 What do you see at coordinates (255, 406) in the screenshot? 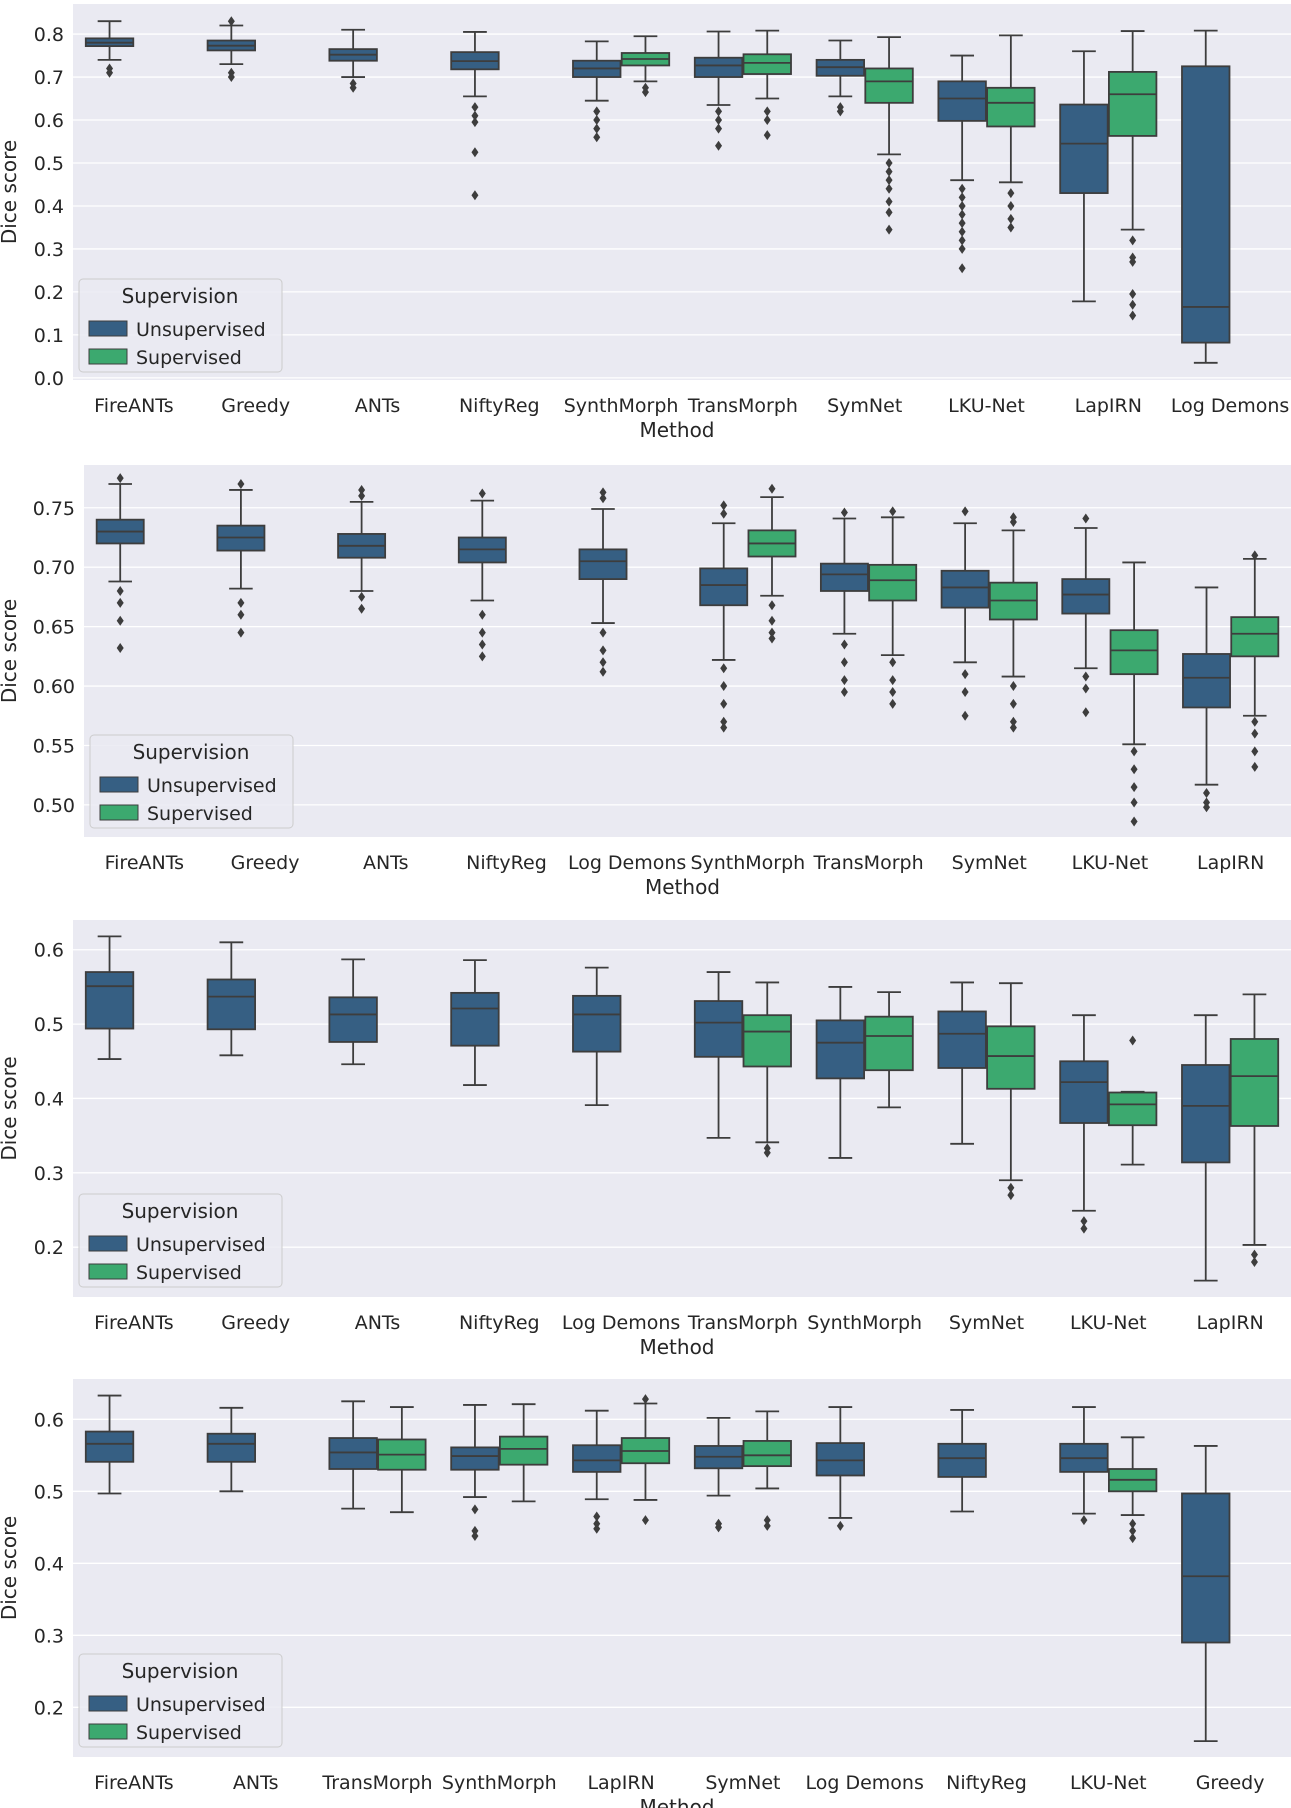
I see `x-tick-label: Greedy` at bounding box center [255, 406].